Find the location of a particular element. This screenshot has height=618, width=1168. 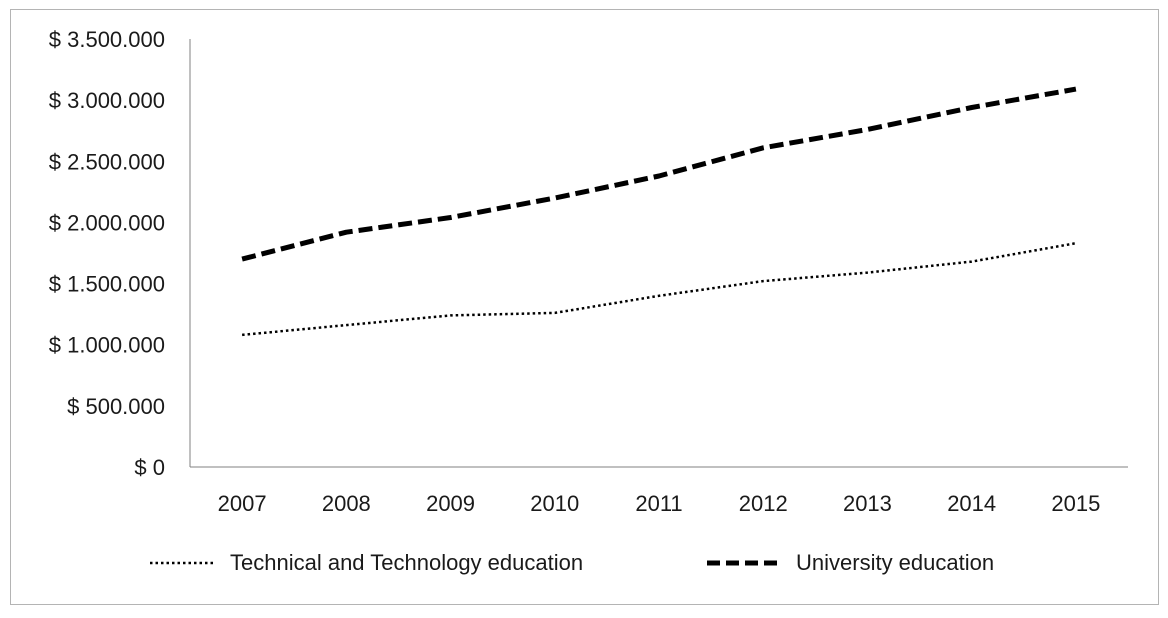

y-tick-label: $ 1.500.000 is located at coordinates (107, 284).